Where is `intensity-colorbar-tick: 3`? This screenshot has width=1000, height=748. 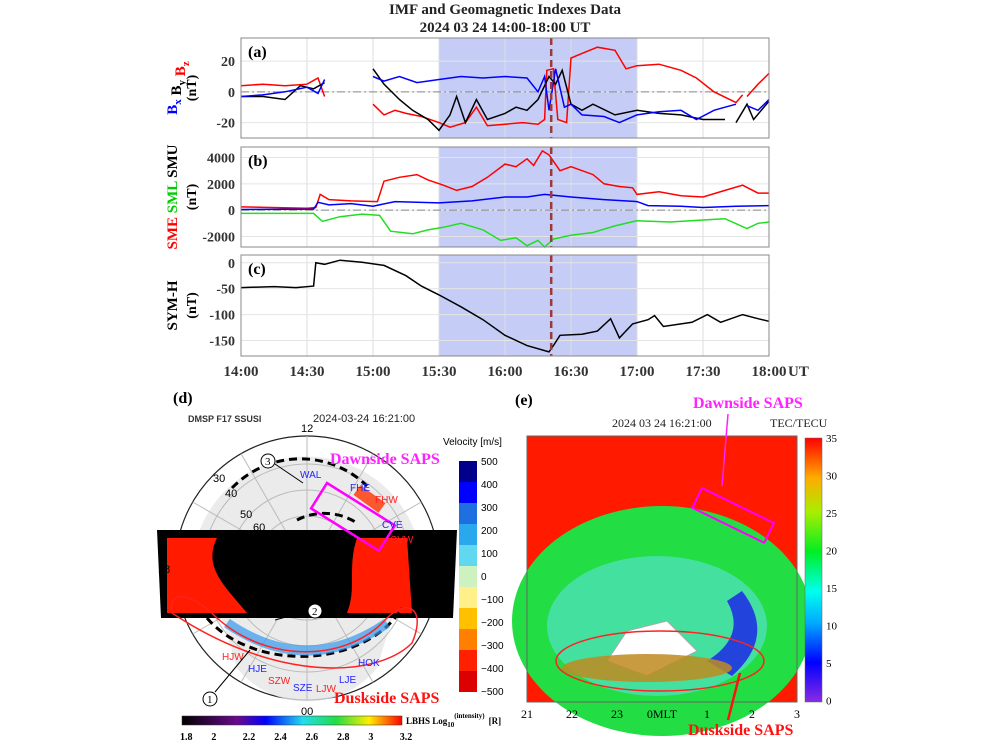
intensity-colorbar-tick: 3 is located at coordinates (370, 737).